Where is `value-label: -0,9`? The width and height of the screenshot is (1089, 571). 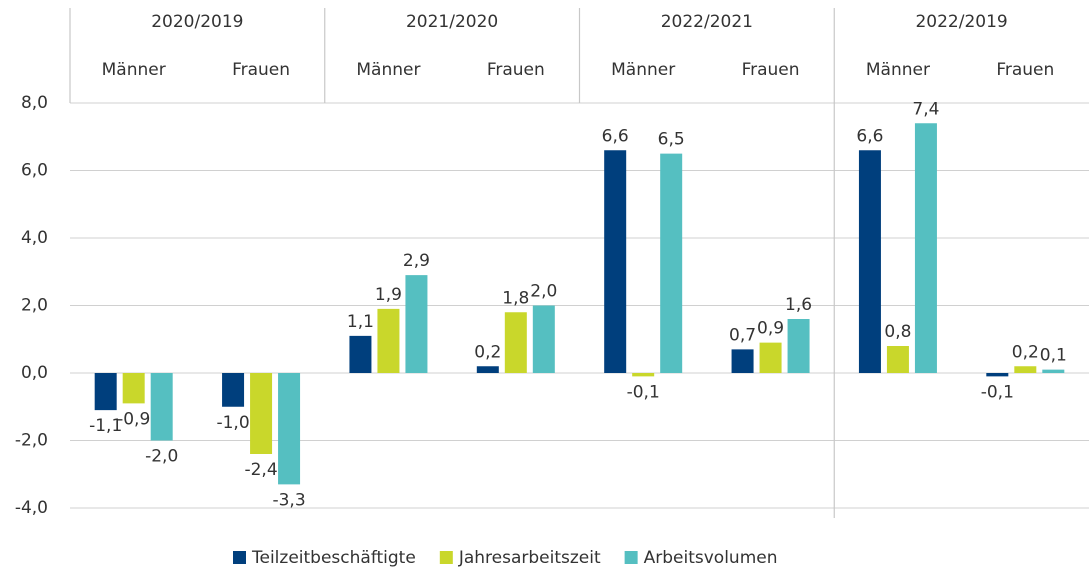 value-label: -0,9 is located at coordinates (133, 419).